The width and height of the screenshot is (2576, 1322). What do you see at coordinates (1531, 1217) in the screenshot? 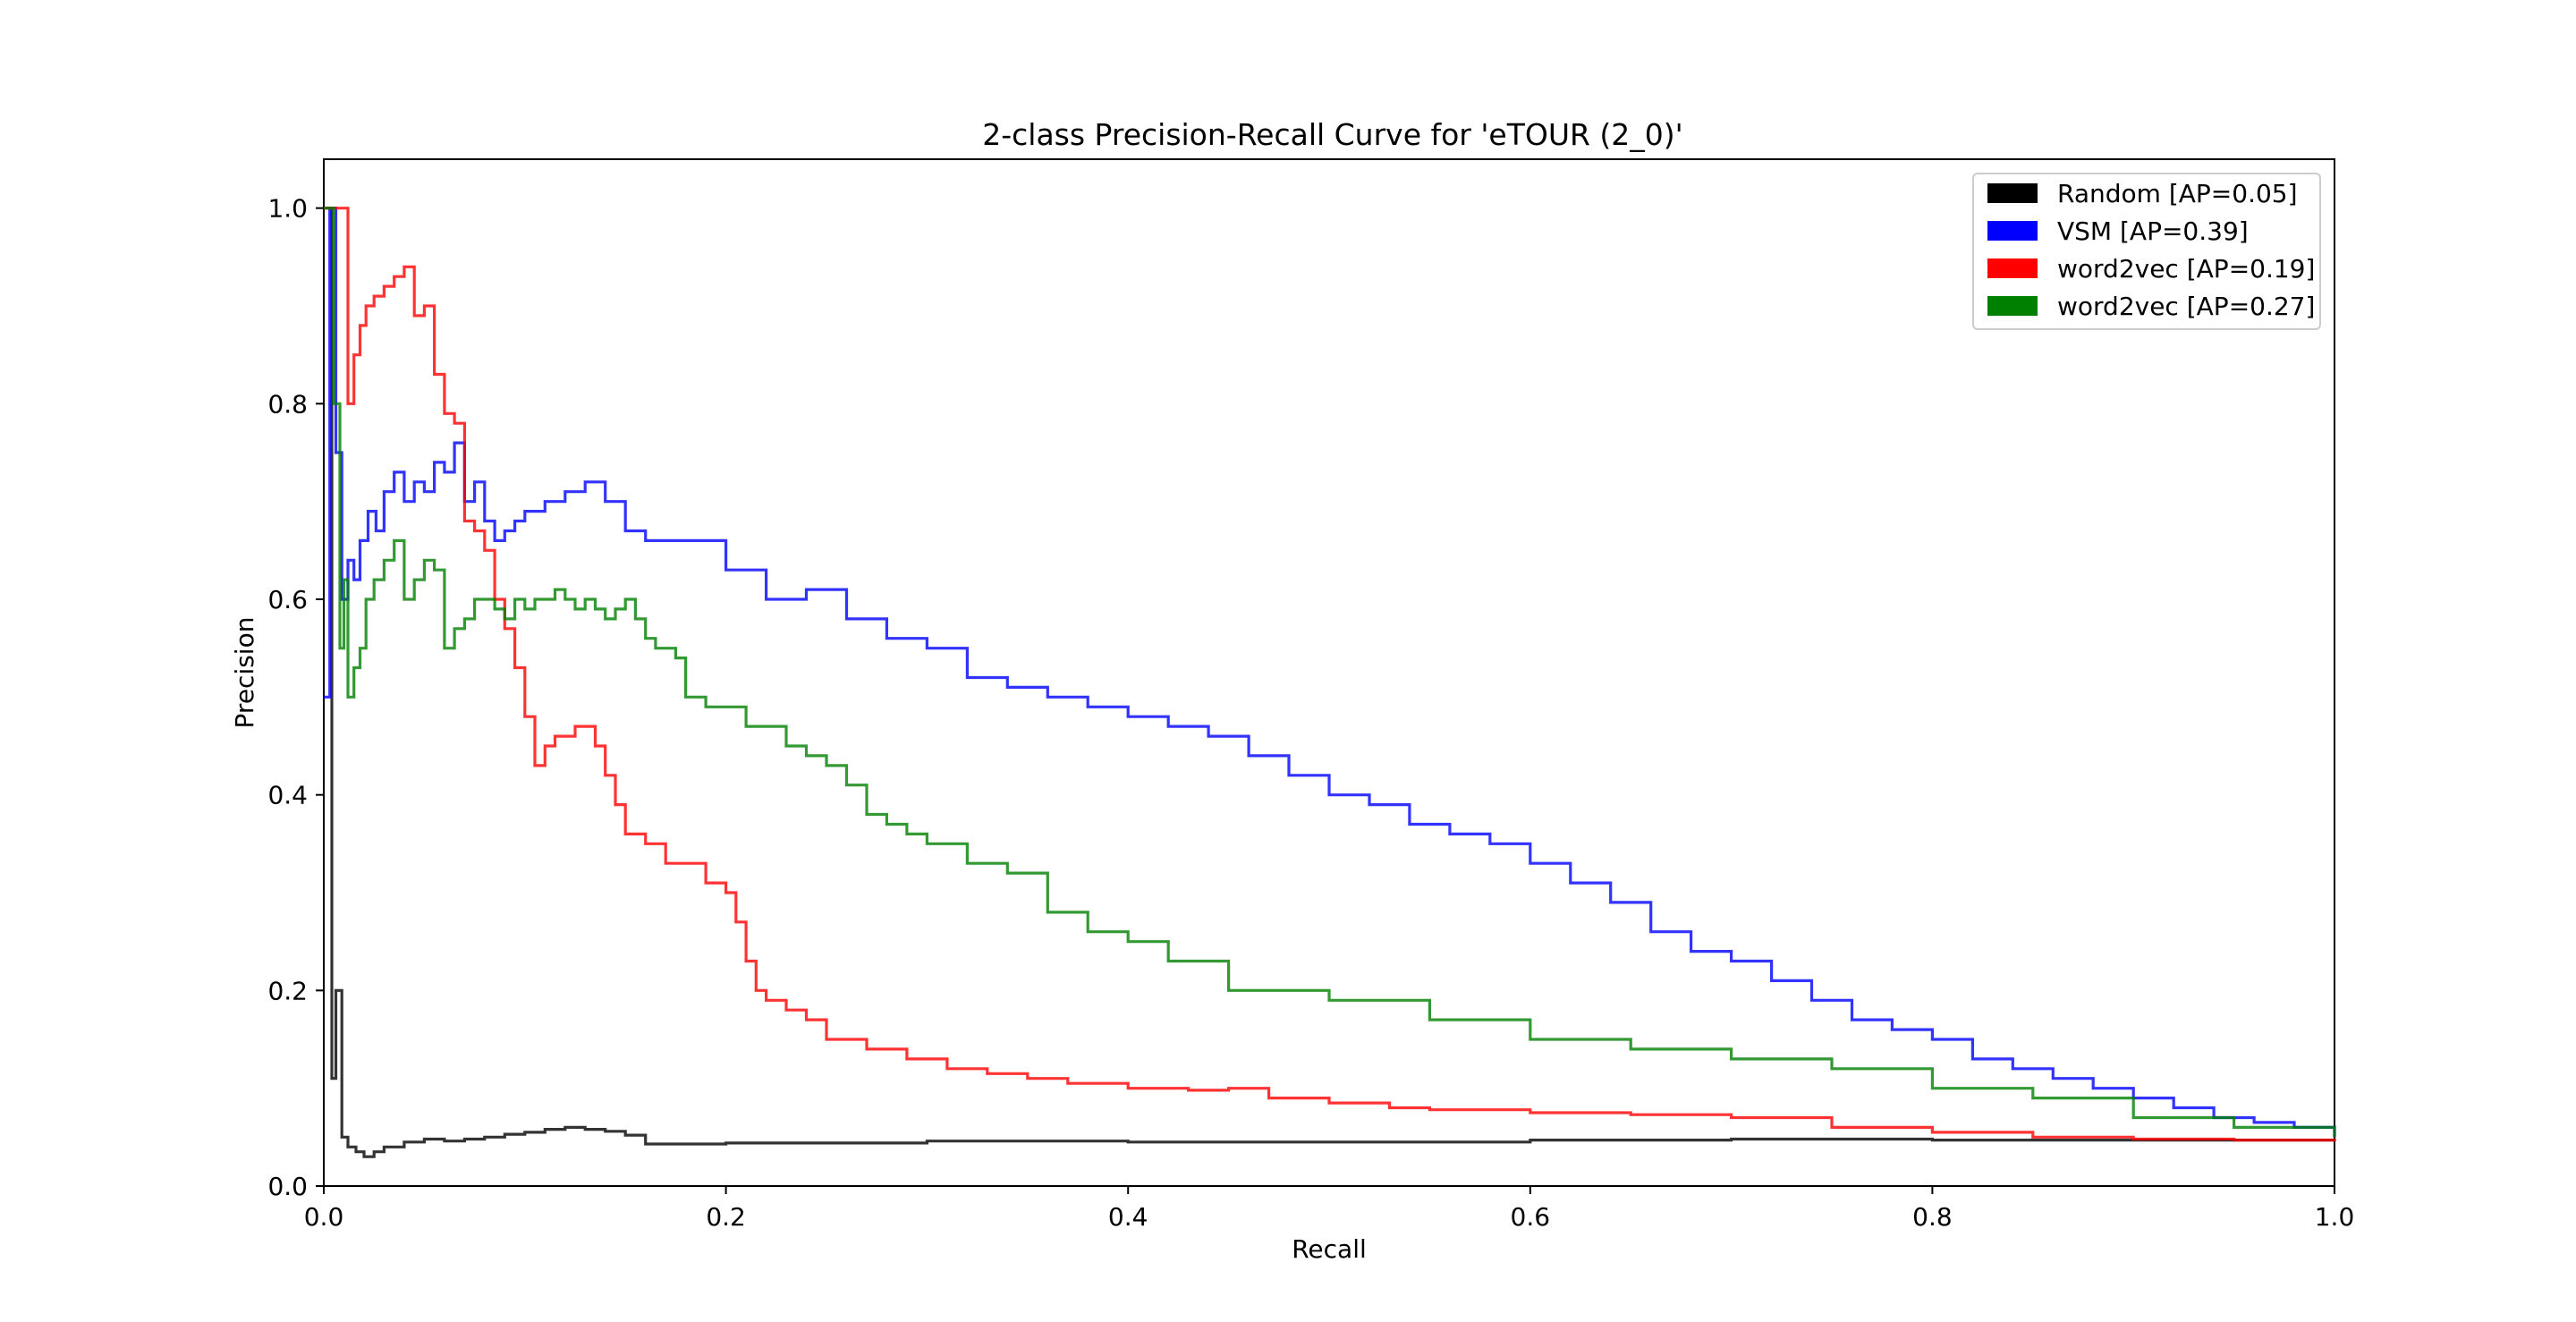
I see `x-tick-label: 0.6` at bounding box center [1531, 1217].